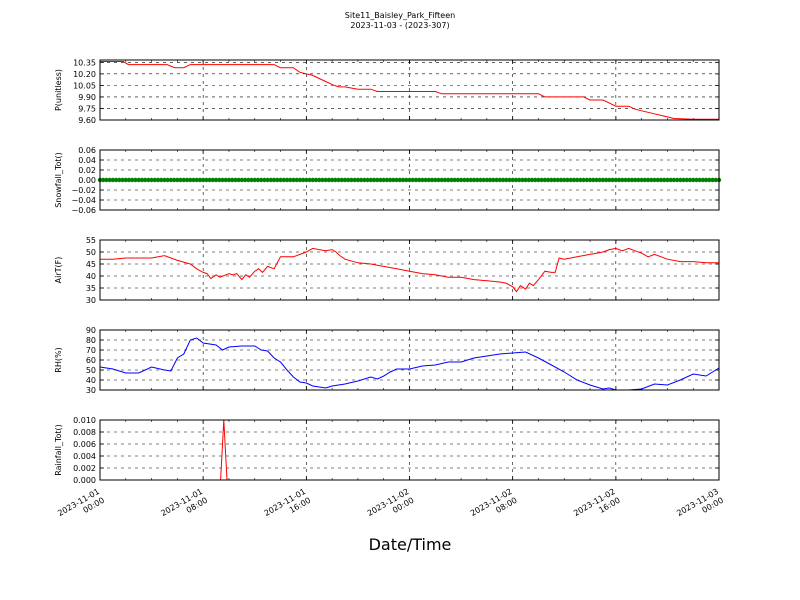 The width and height of the screenshot is (800, 600). I want to click on x-tick-label: 2023-11-0300:00, so click(700, 507).